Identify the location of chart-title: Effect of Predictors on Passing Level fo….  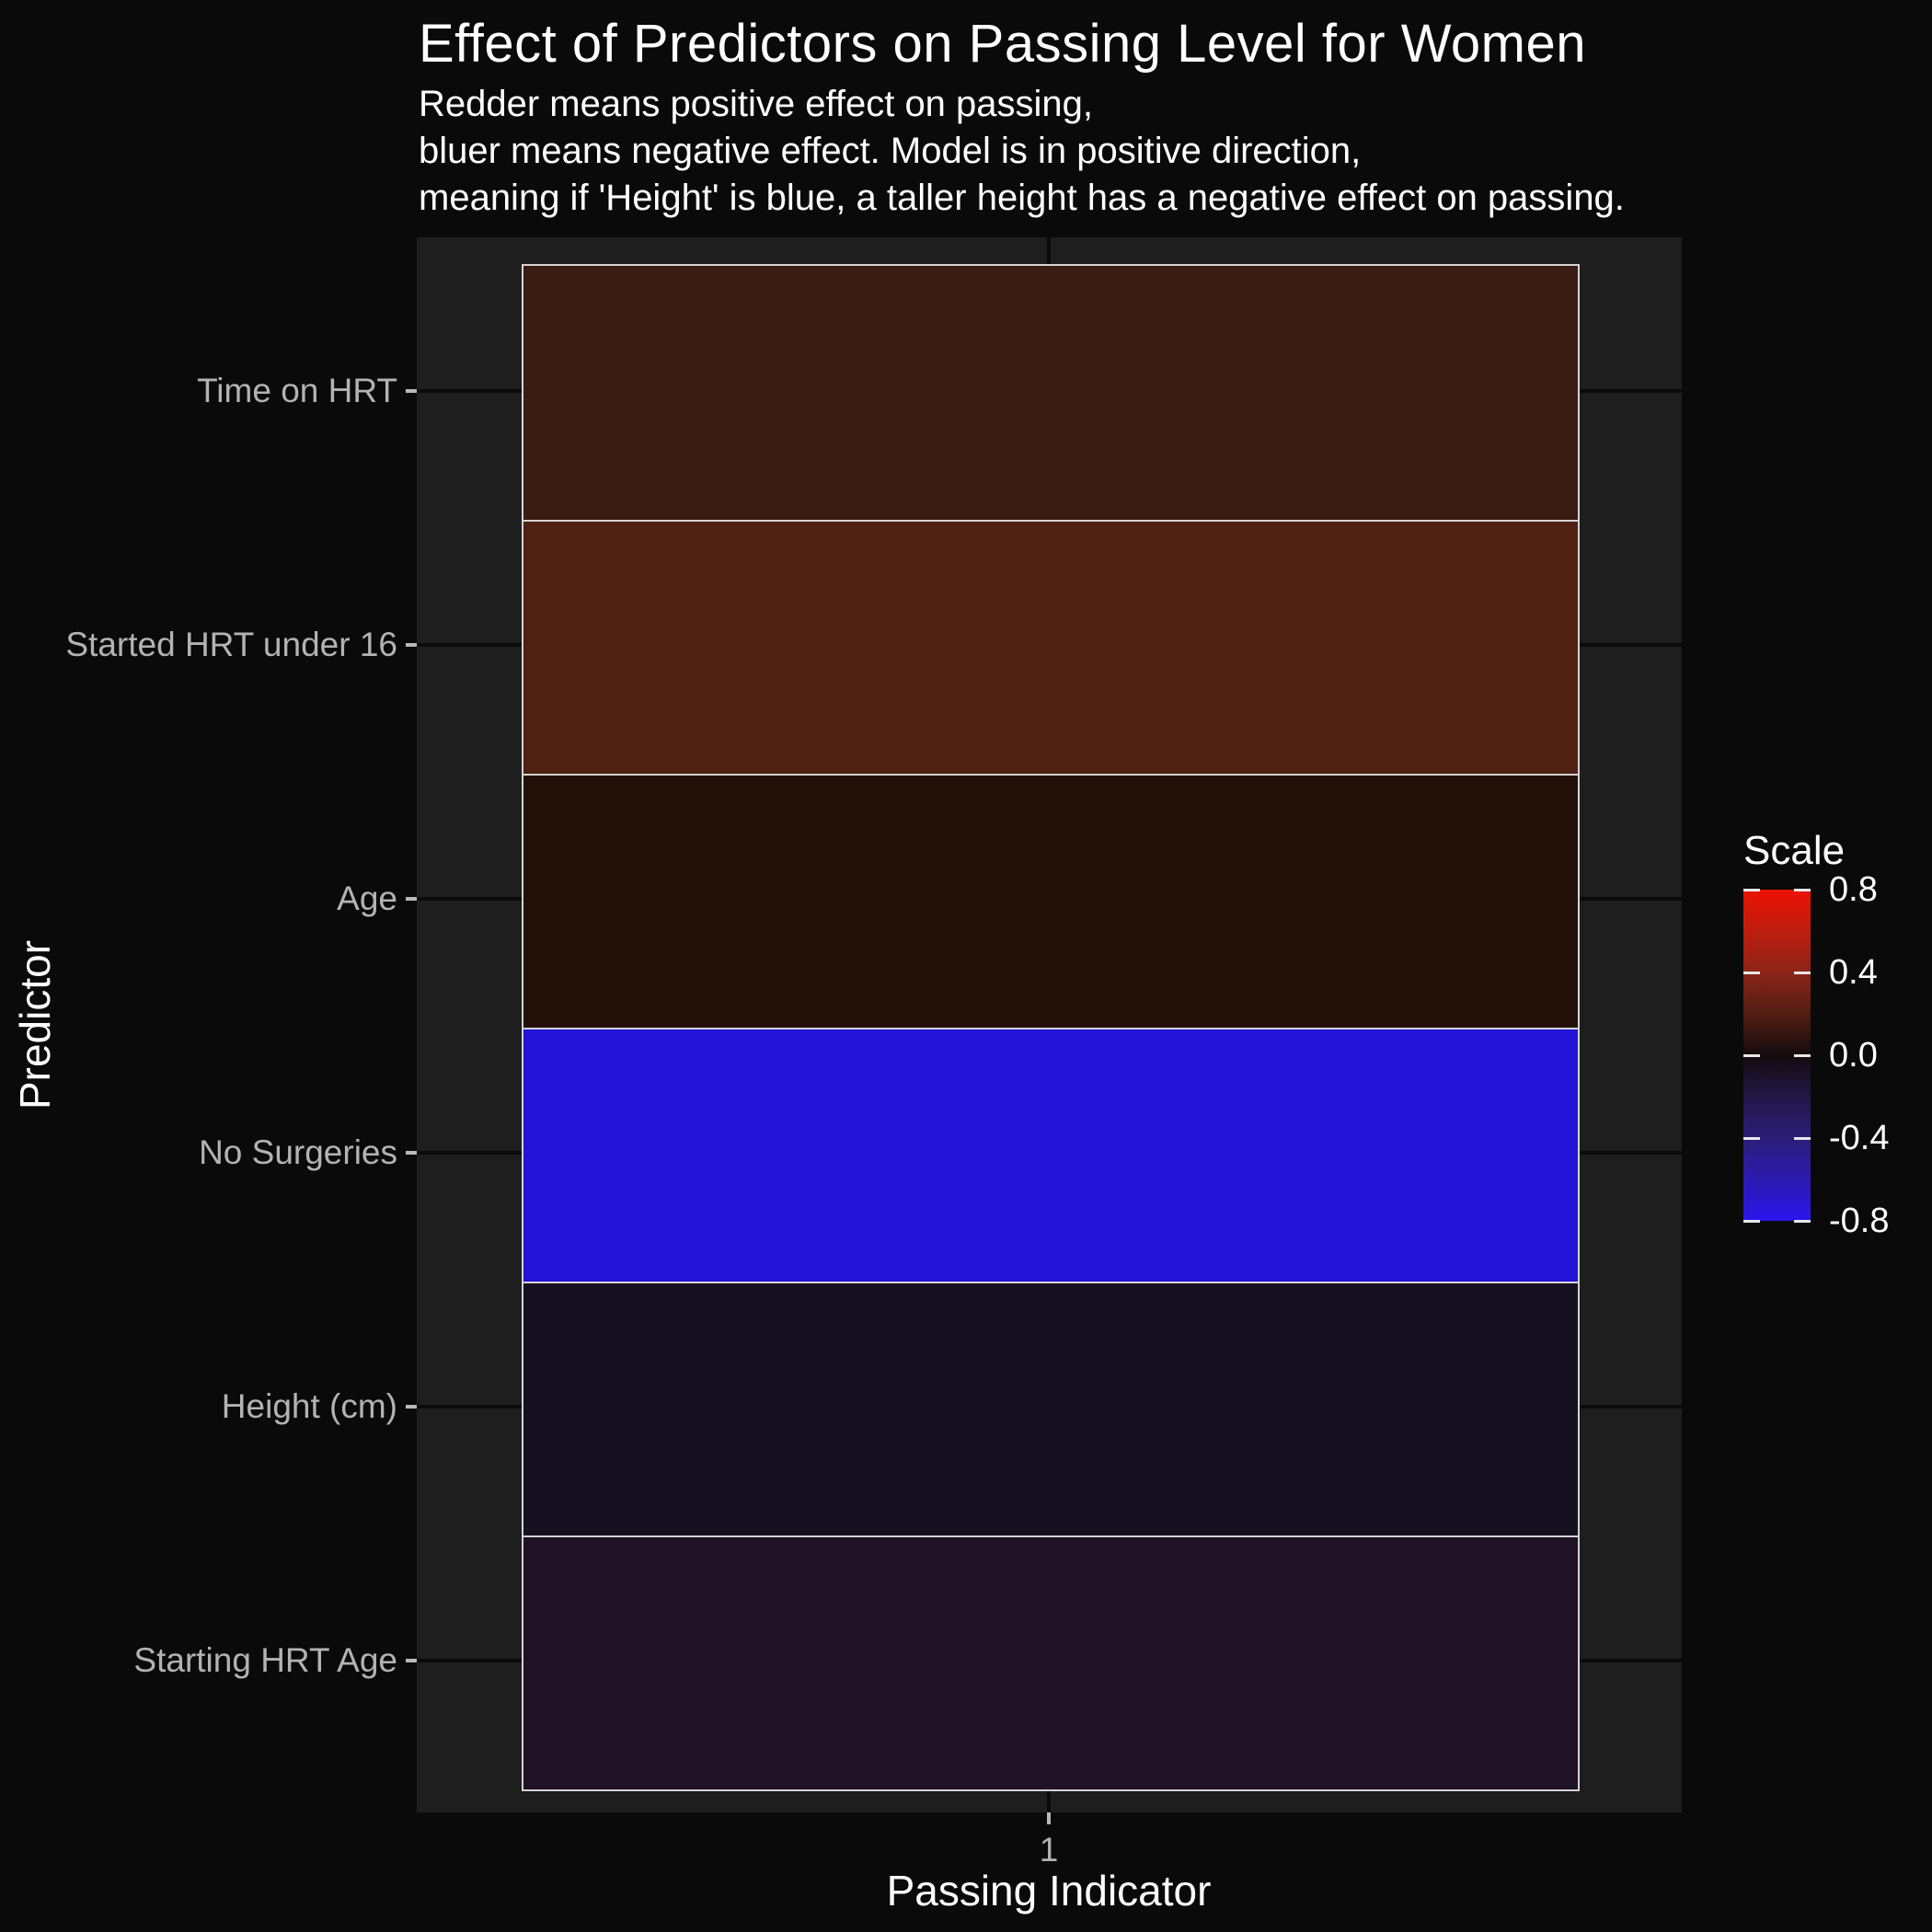
(1002, 44).